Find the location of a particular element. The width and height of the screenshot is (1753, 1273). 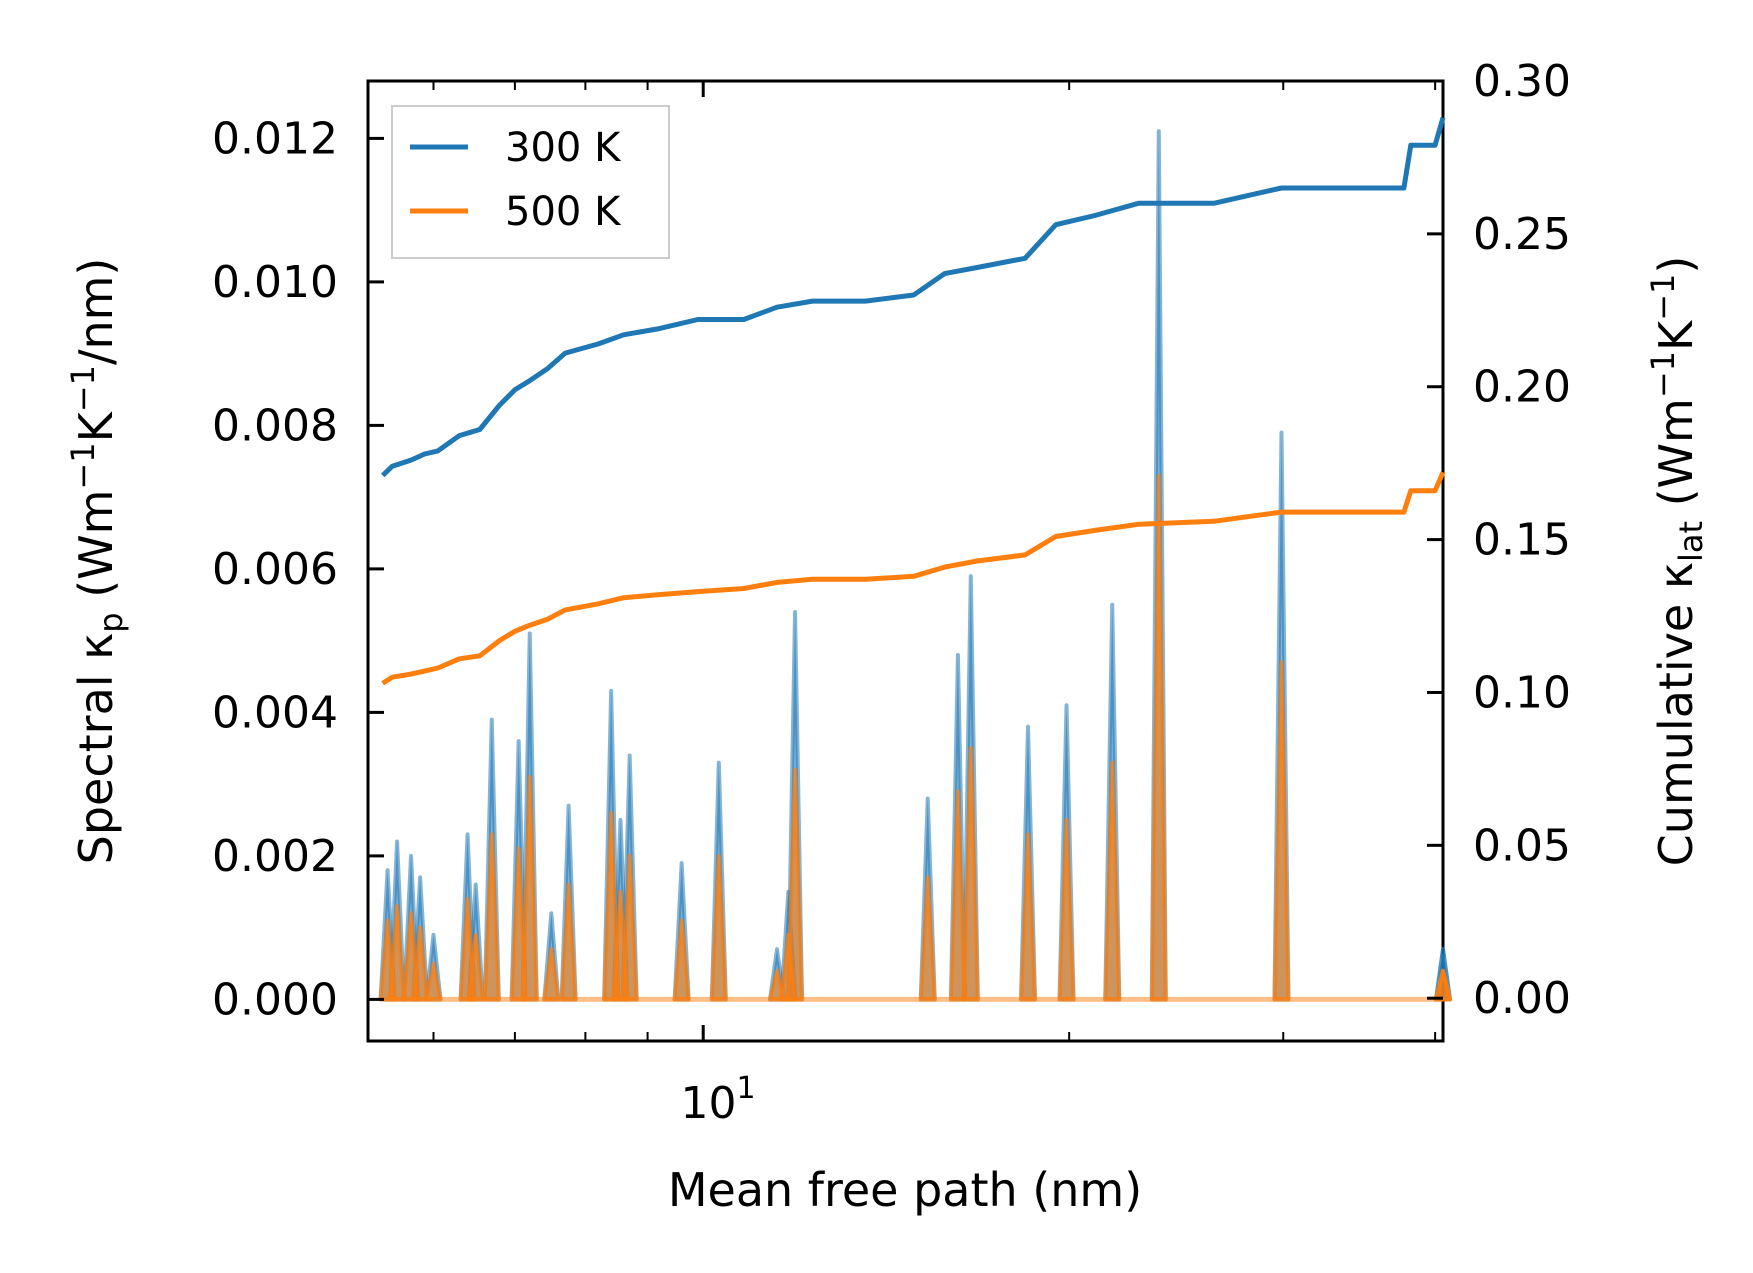

left-y-label-mid: K is located at coordinates (96, 426).